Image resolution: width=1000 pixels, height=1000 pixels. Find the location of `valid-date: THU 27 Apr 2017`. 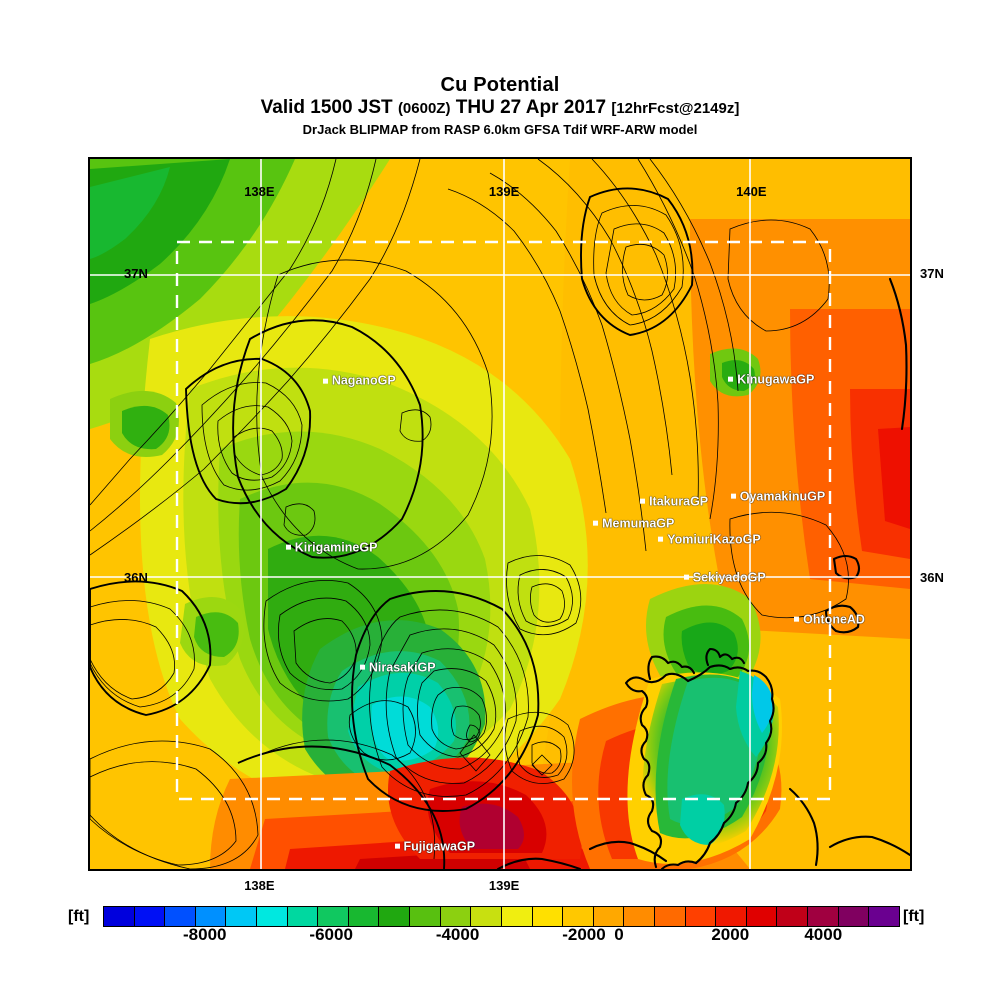

valid-date: THU 27 Apr 2017 is located at coordinates (531, 107).